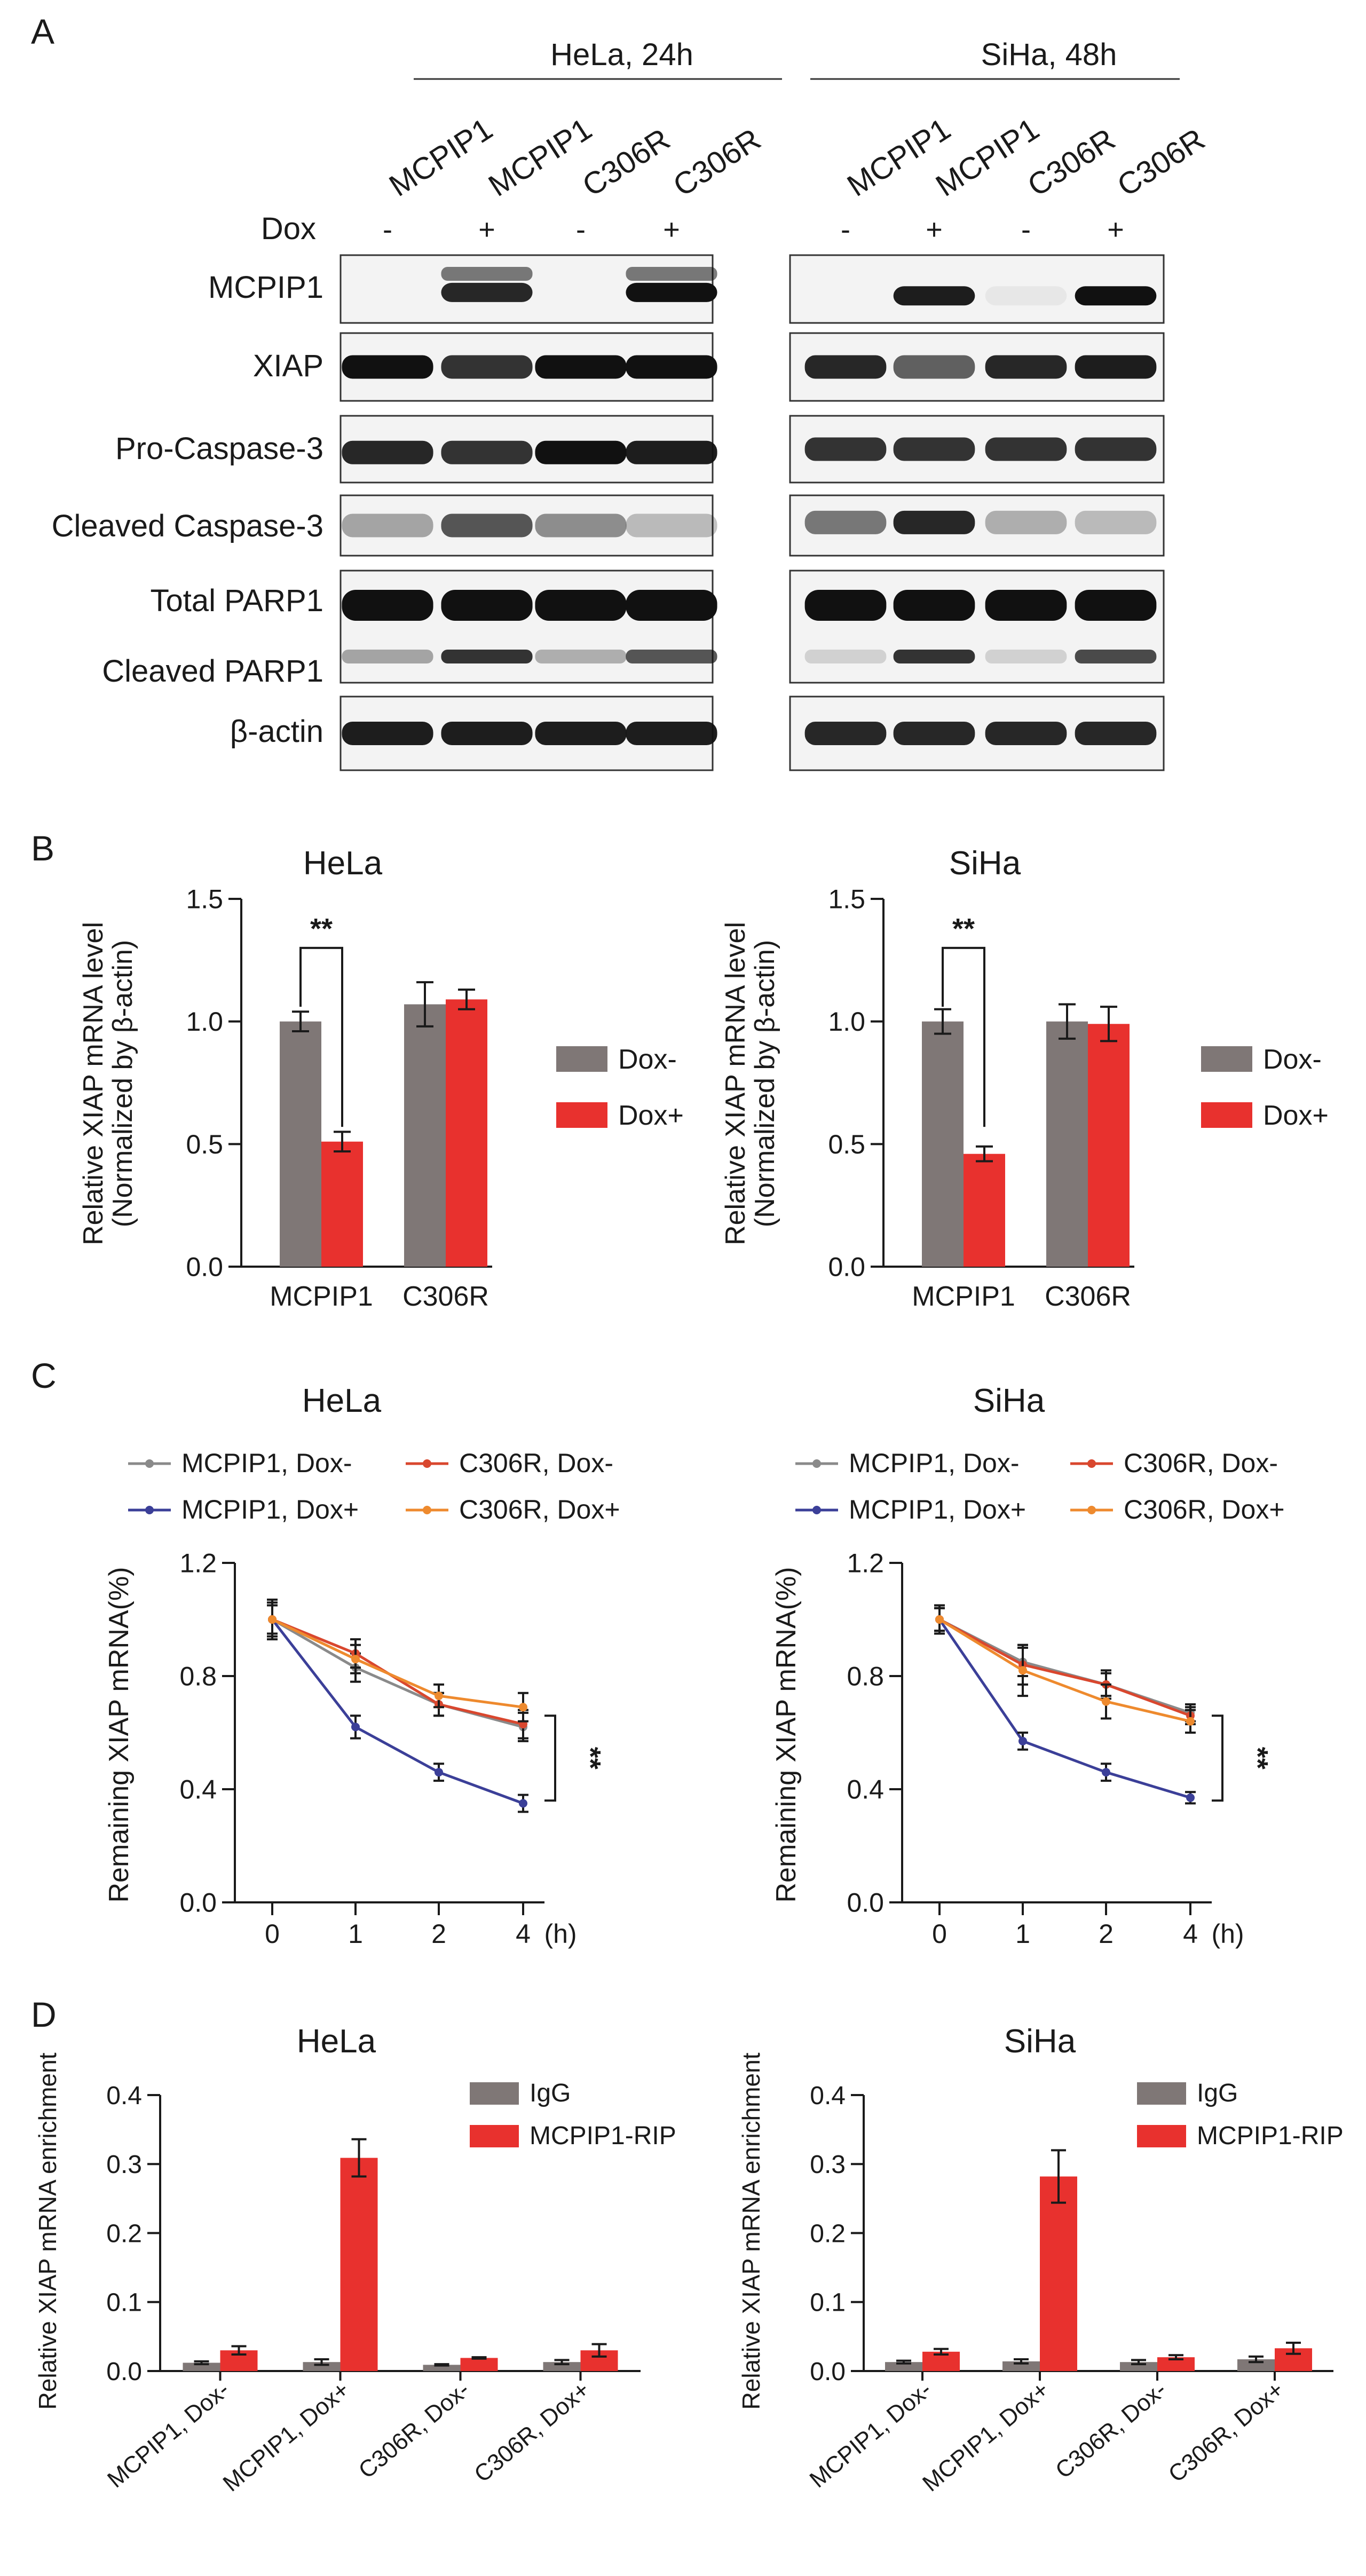 This screenshot has width=1366, height=2576. I want to click on panel-letter-c: C, so click(44, 1375).